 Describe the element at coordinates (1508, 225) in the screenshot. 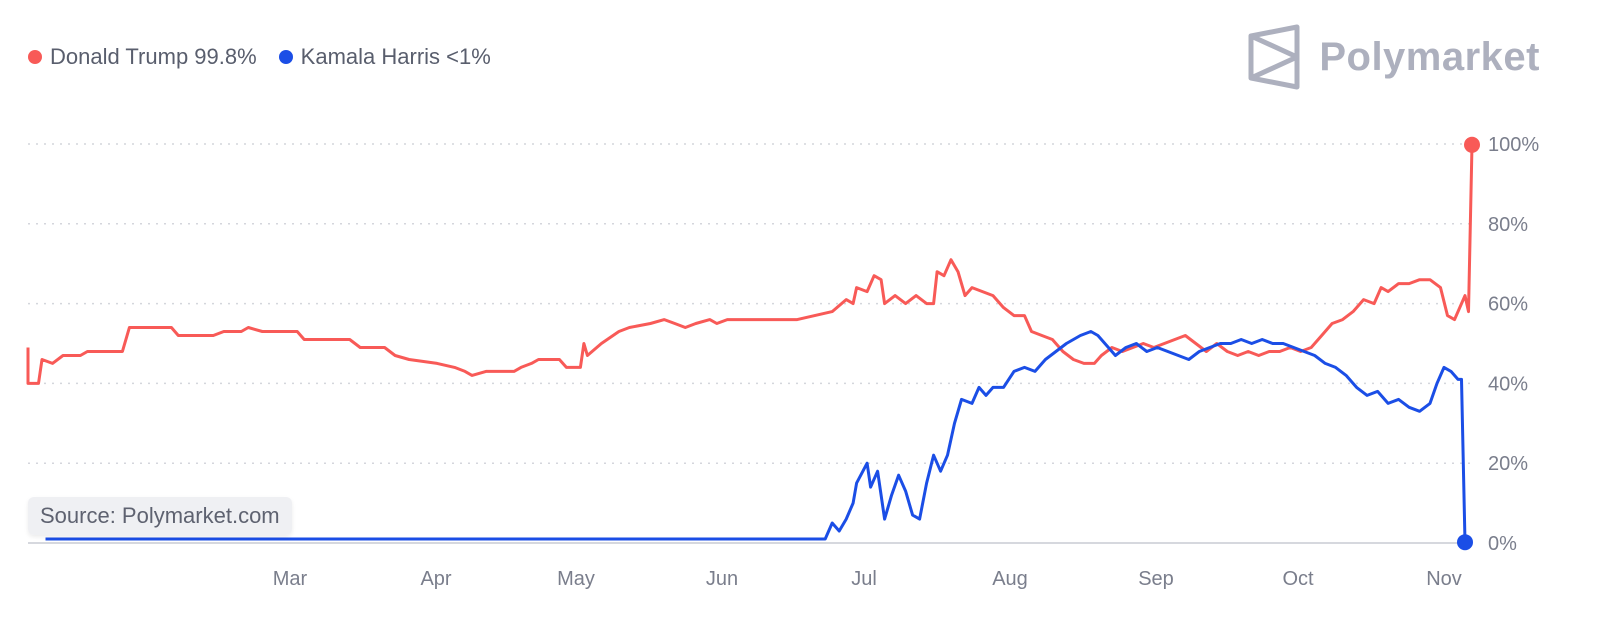

I see `y-tick-label: 80%` at that location.